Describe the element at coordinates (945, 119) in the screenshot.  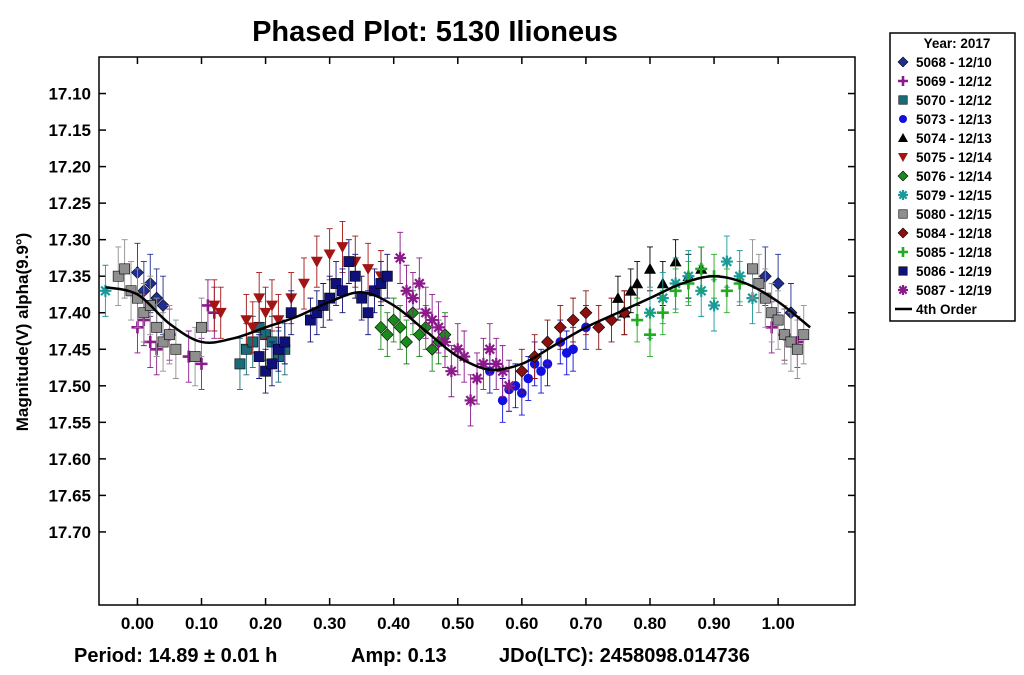
I see `legend-item: 5073 - 12/13` at that location.